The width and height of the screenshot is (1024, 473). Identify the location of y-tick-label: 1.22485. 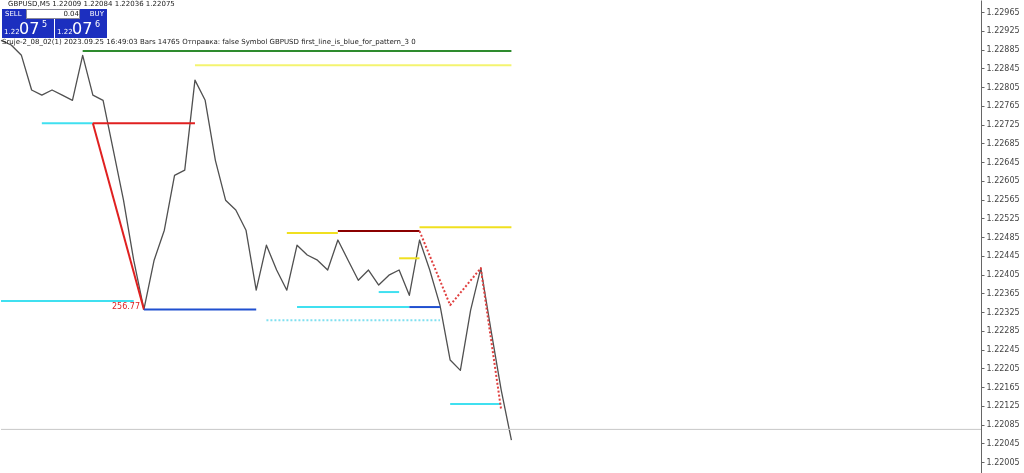
(1003, 237).